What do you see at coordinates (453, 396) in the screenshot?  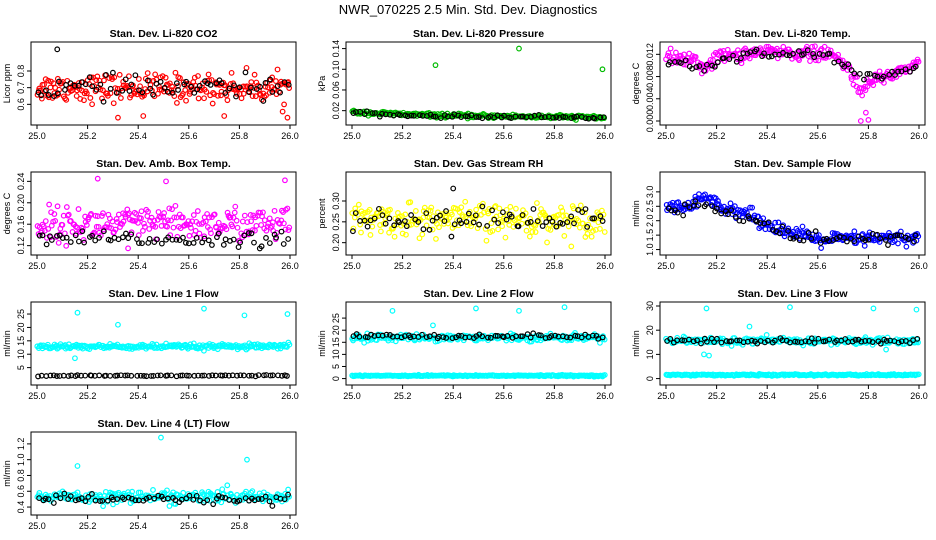 I see `x-tick-label: 25.4` at bounding box center [453, 396].